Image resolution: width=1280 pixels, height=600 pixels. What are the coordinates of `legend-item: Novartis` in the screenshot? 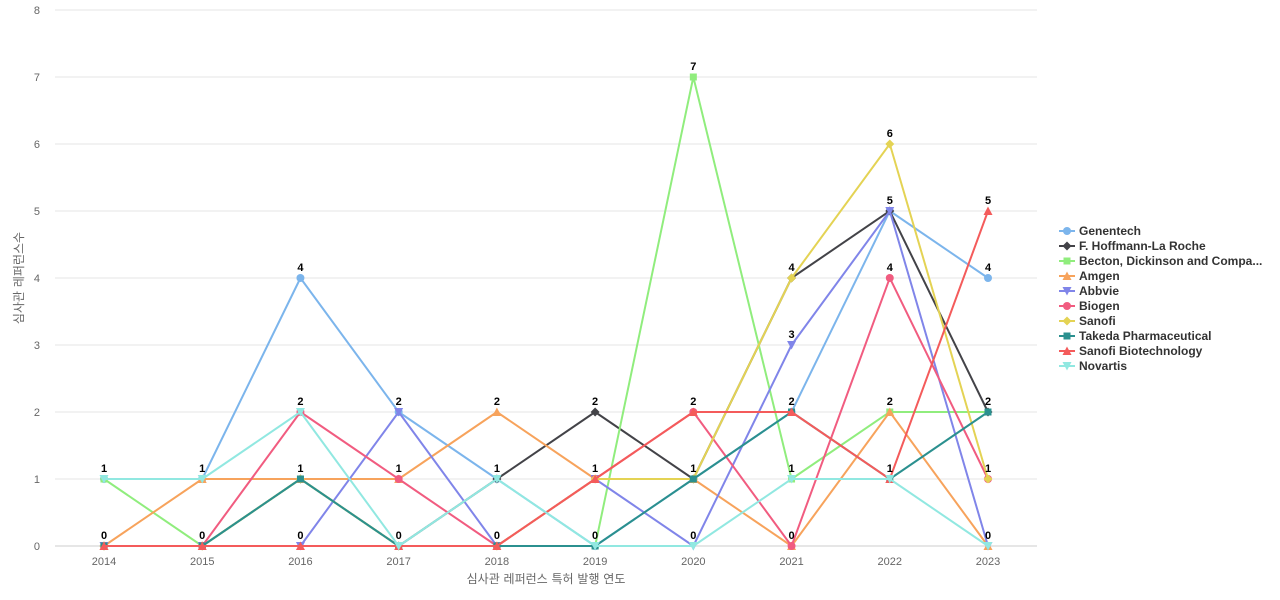 It's located at (1093, 366).